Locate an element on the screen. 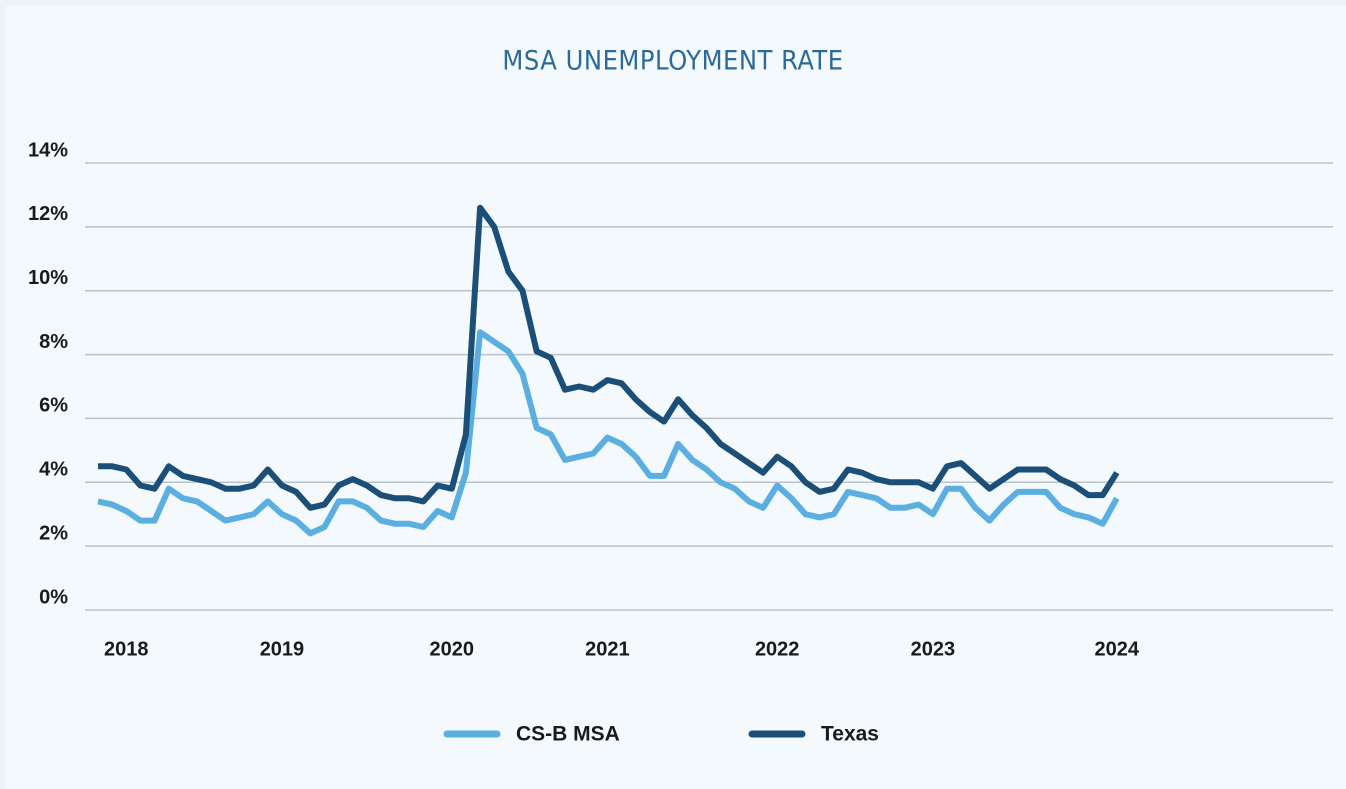 This screenshot has width=1346, height=789. x-tick-label: 2021 is located at coordinates (607, 649).